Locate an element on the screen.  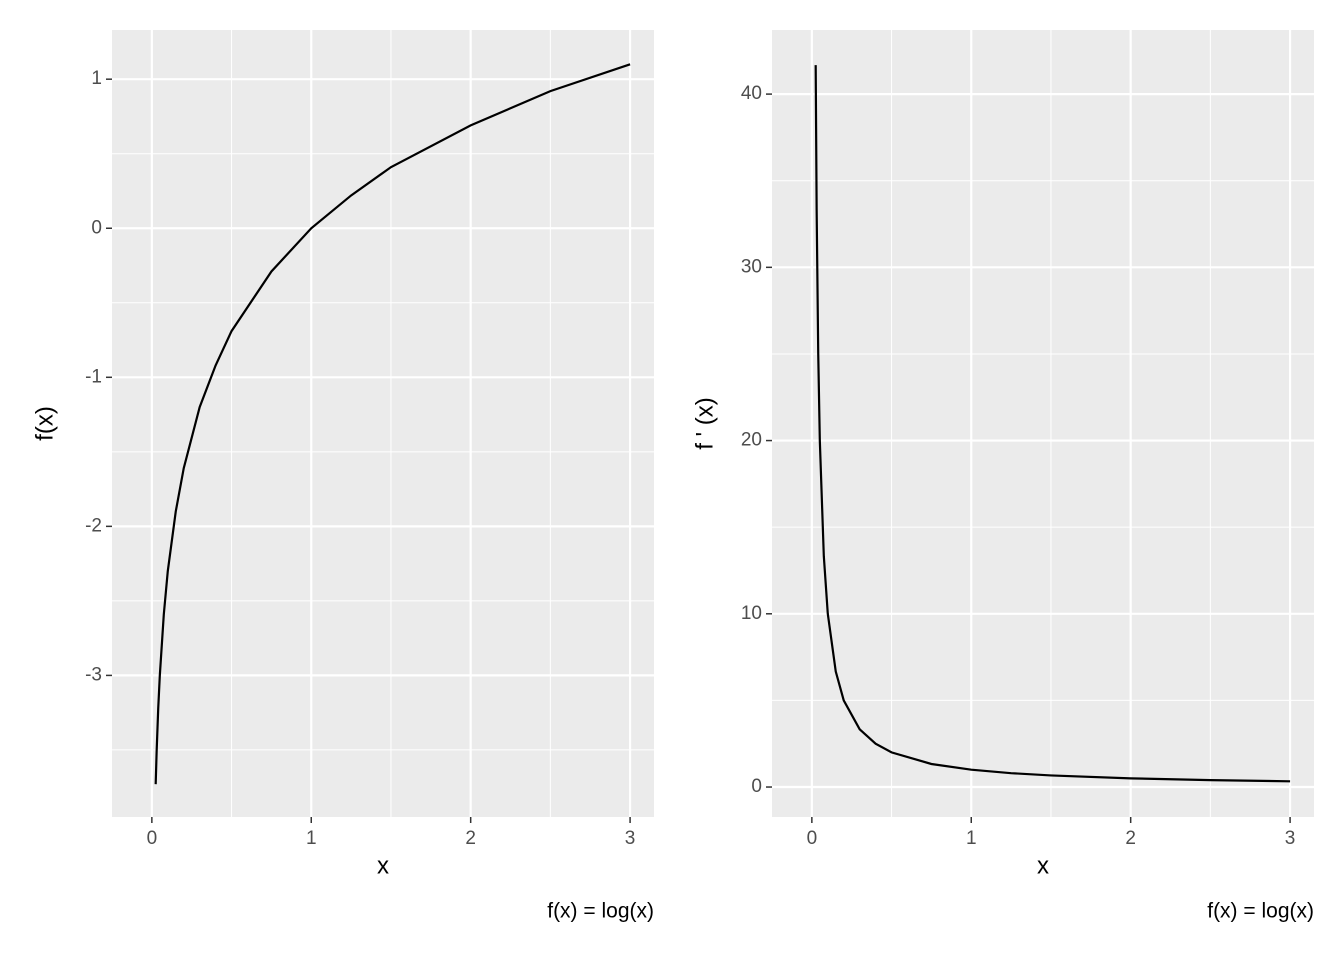
y-tick-label: 10 is located at coordinates (751, 613).